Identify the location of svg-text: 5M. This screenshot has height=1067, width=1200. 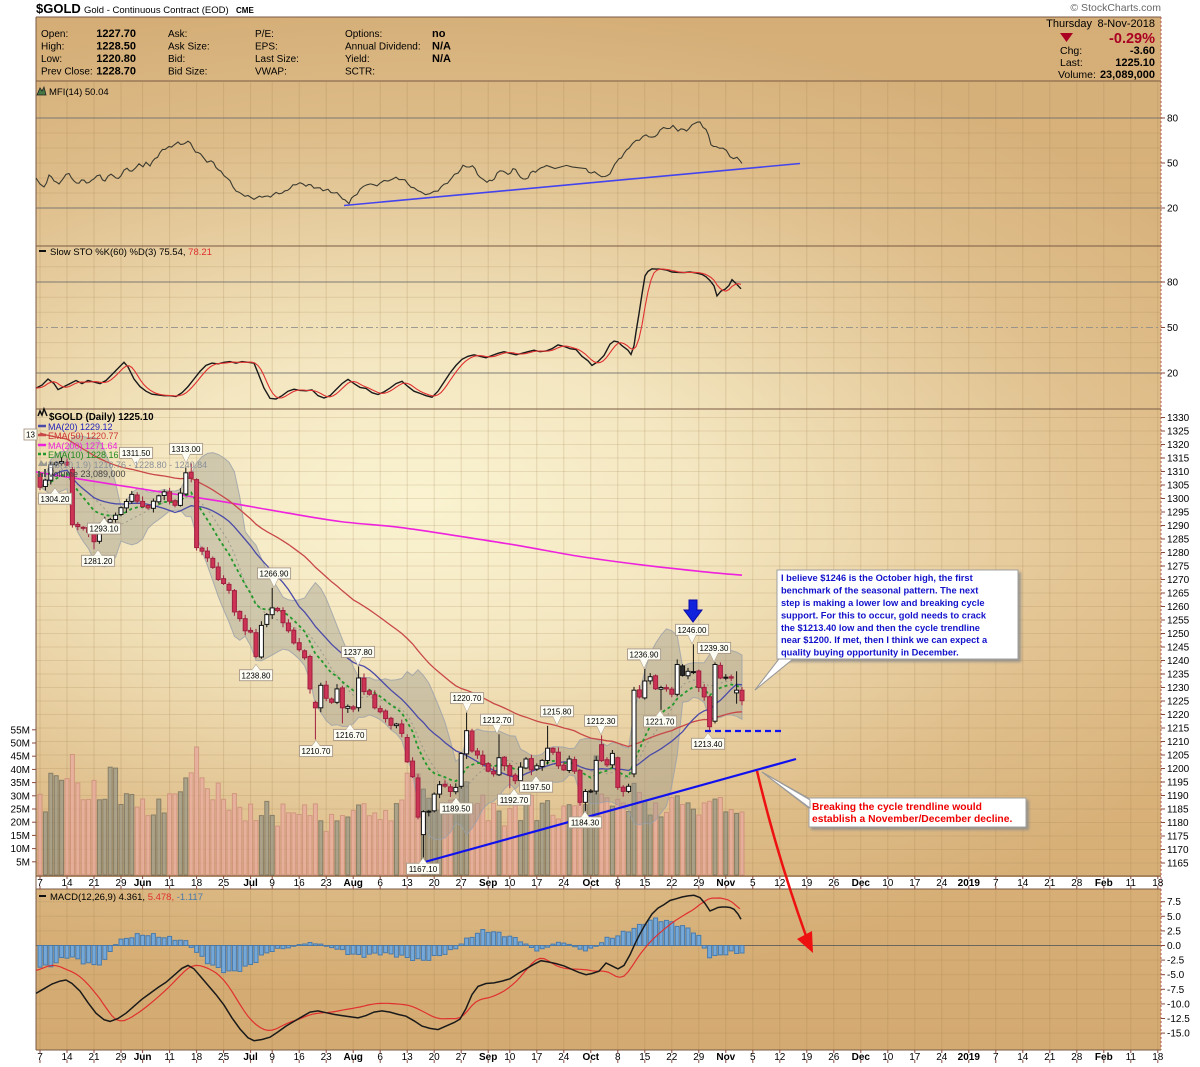
(23, 862).